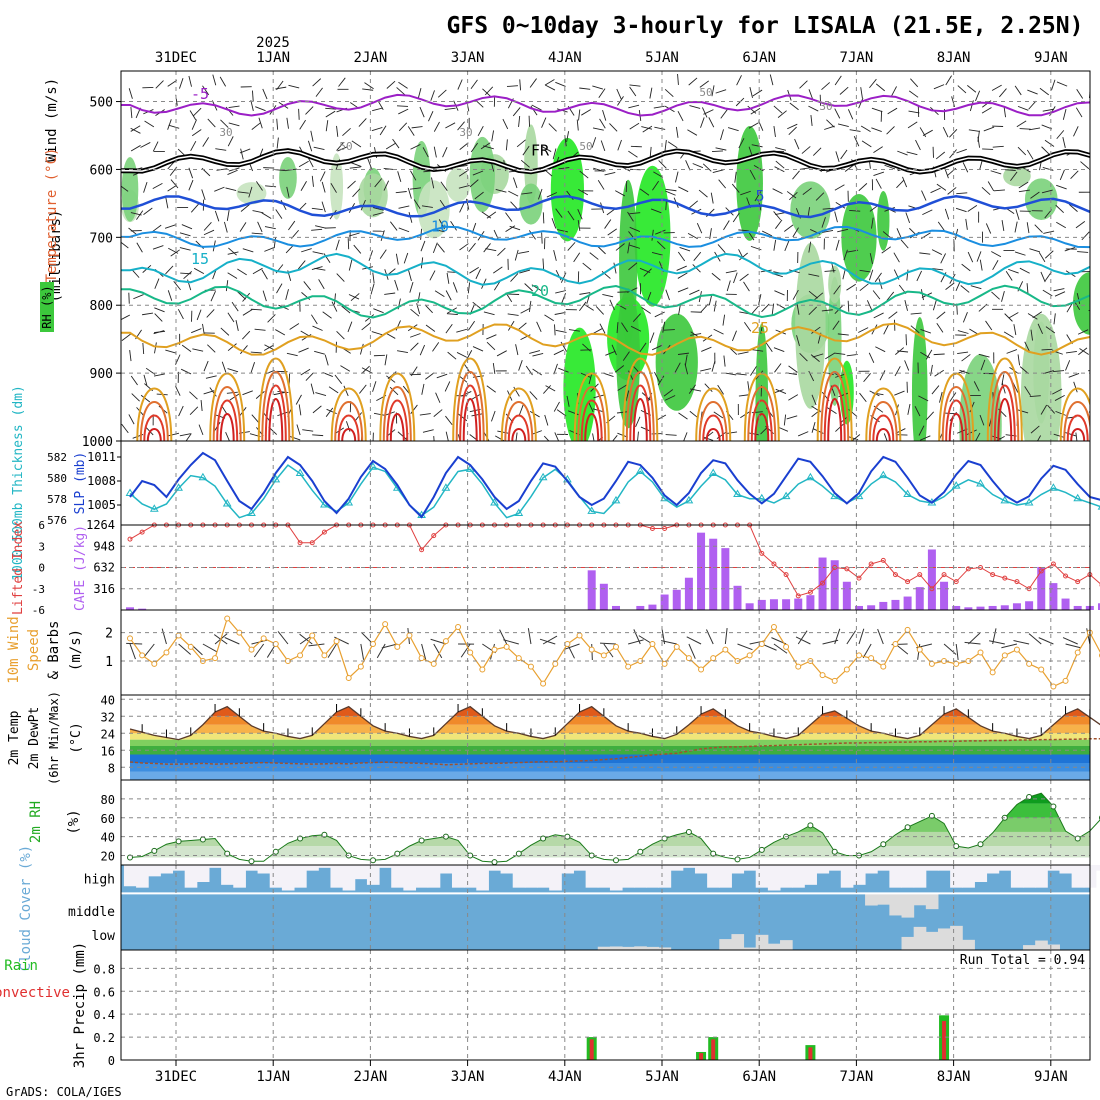 This screenshot has width=1100, height=1100. I want to click on ytick-label-upper: 900, so click(101, 374).